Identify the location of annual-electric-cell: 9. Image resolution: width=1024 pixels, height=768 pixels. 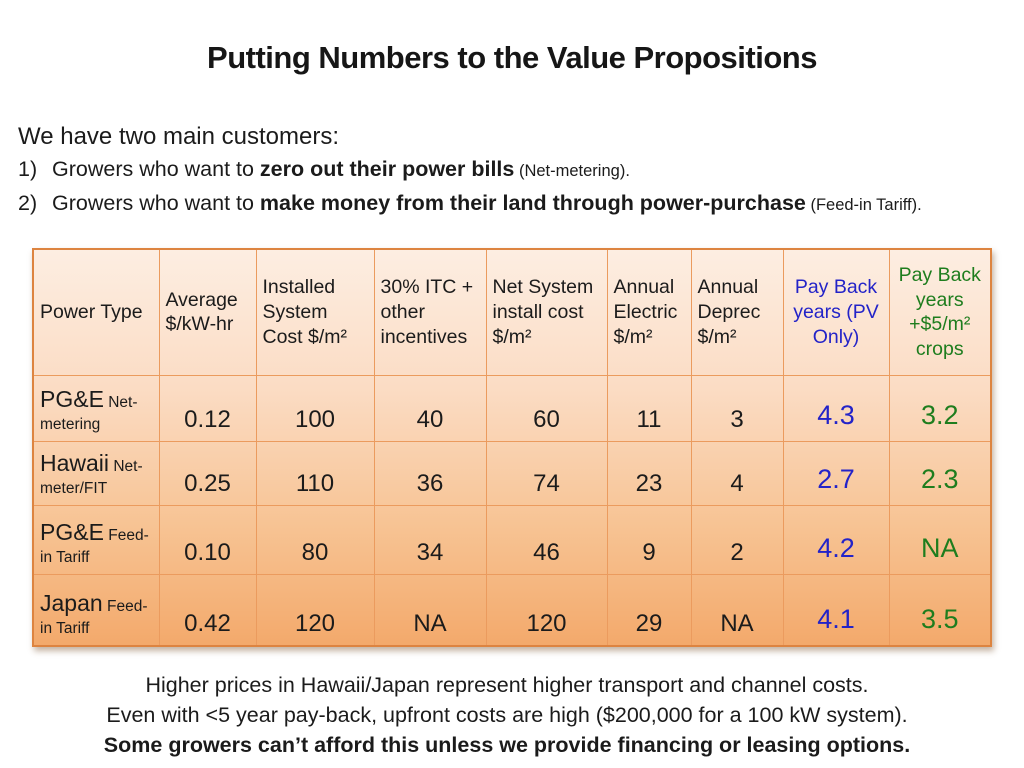
(649, 539).